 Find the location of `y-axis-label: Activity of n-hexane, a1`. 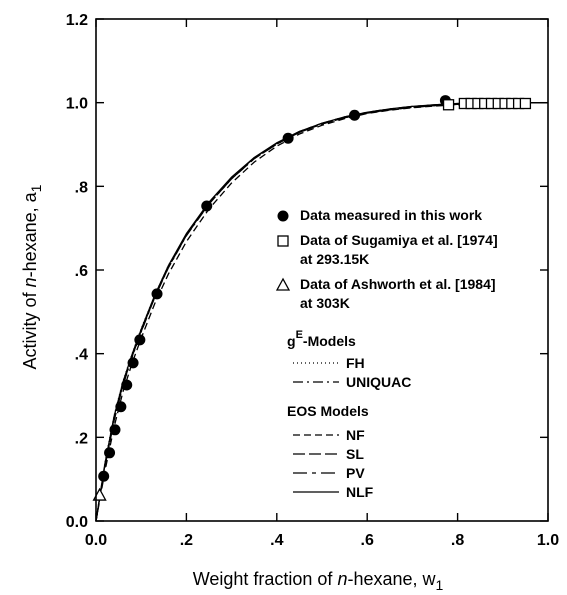

y-axis-label: Activity of n-hexane, a1 is located at coordinates (32, 276).